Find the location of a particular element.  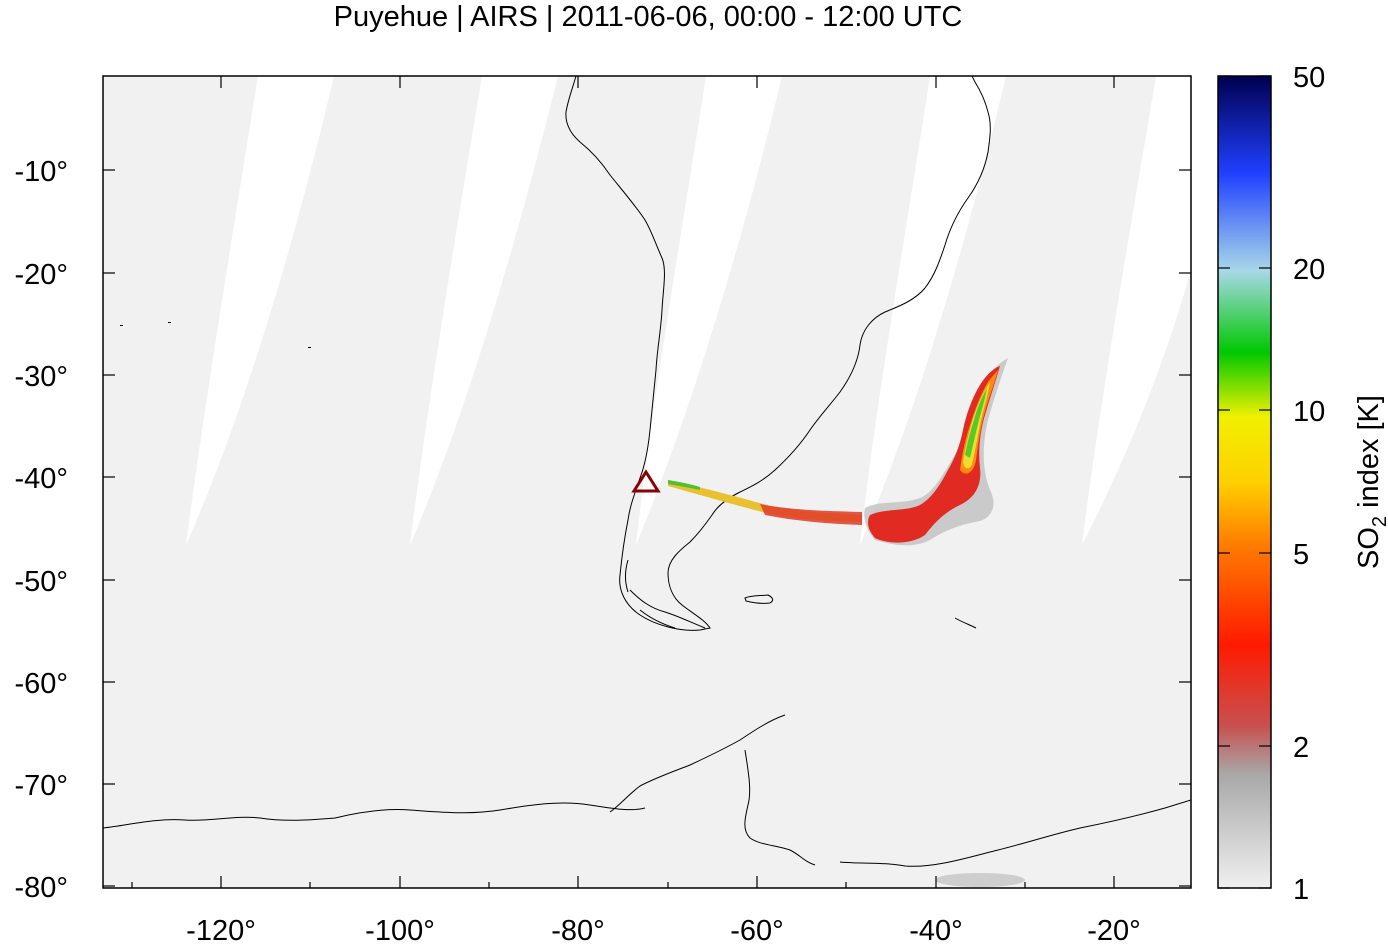

lat-tick-label: -10° is located at coordinates (41, 172).